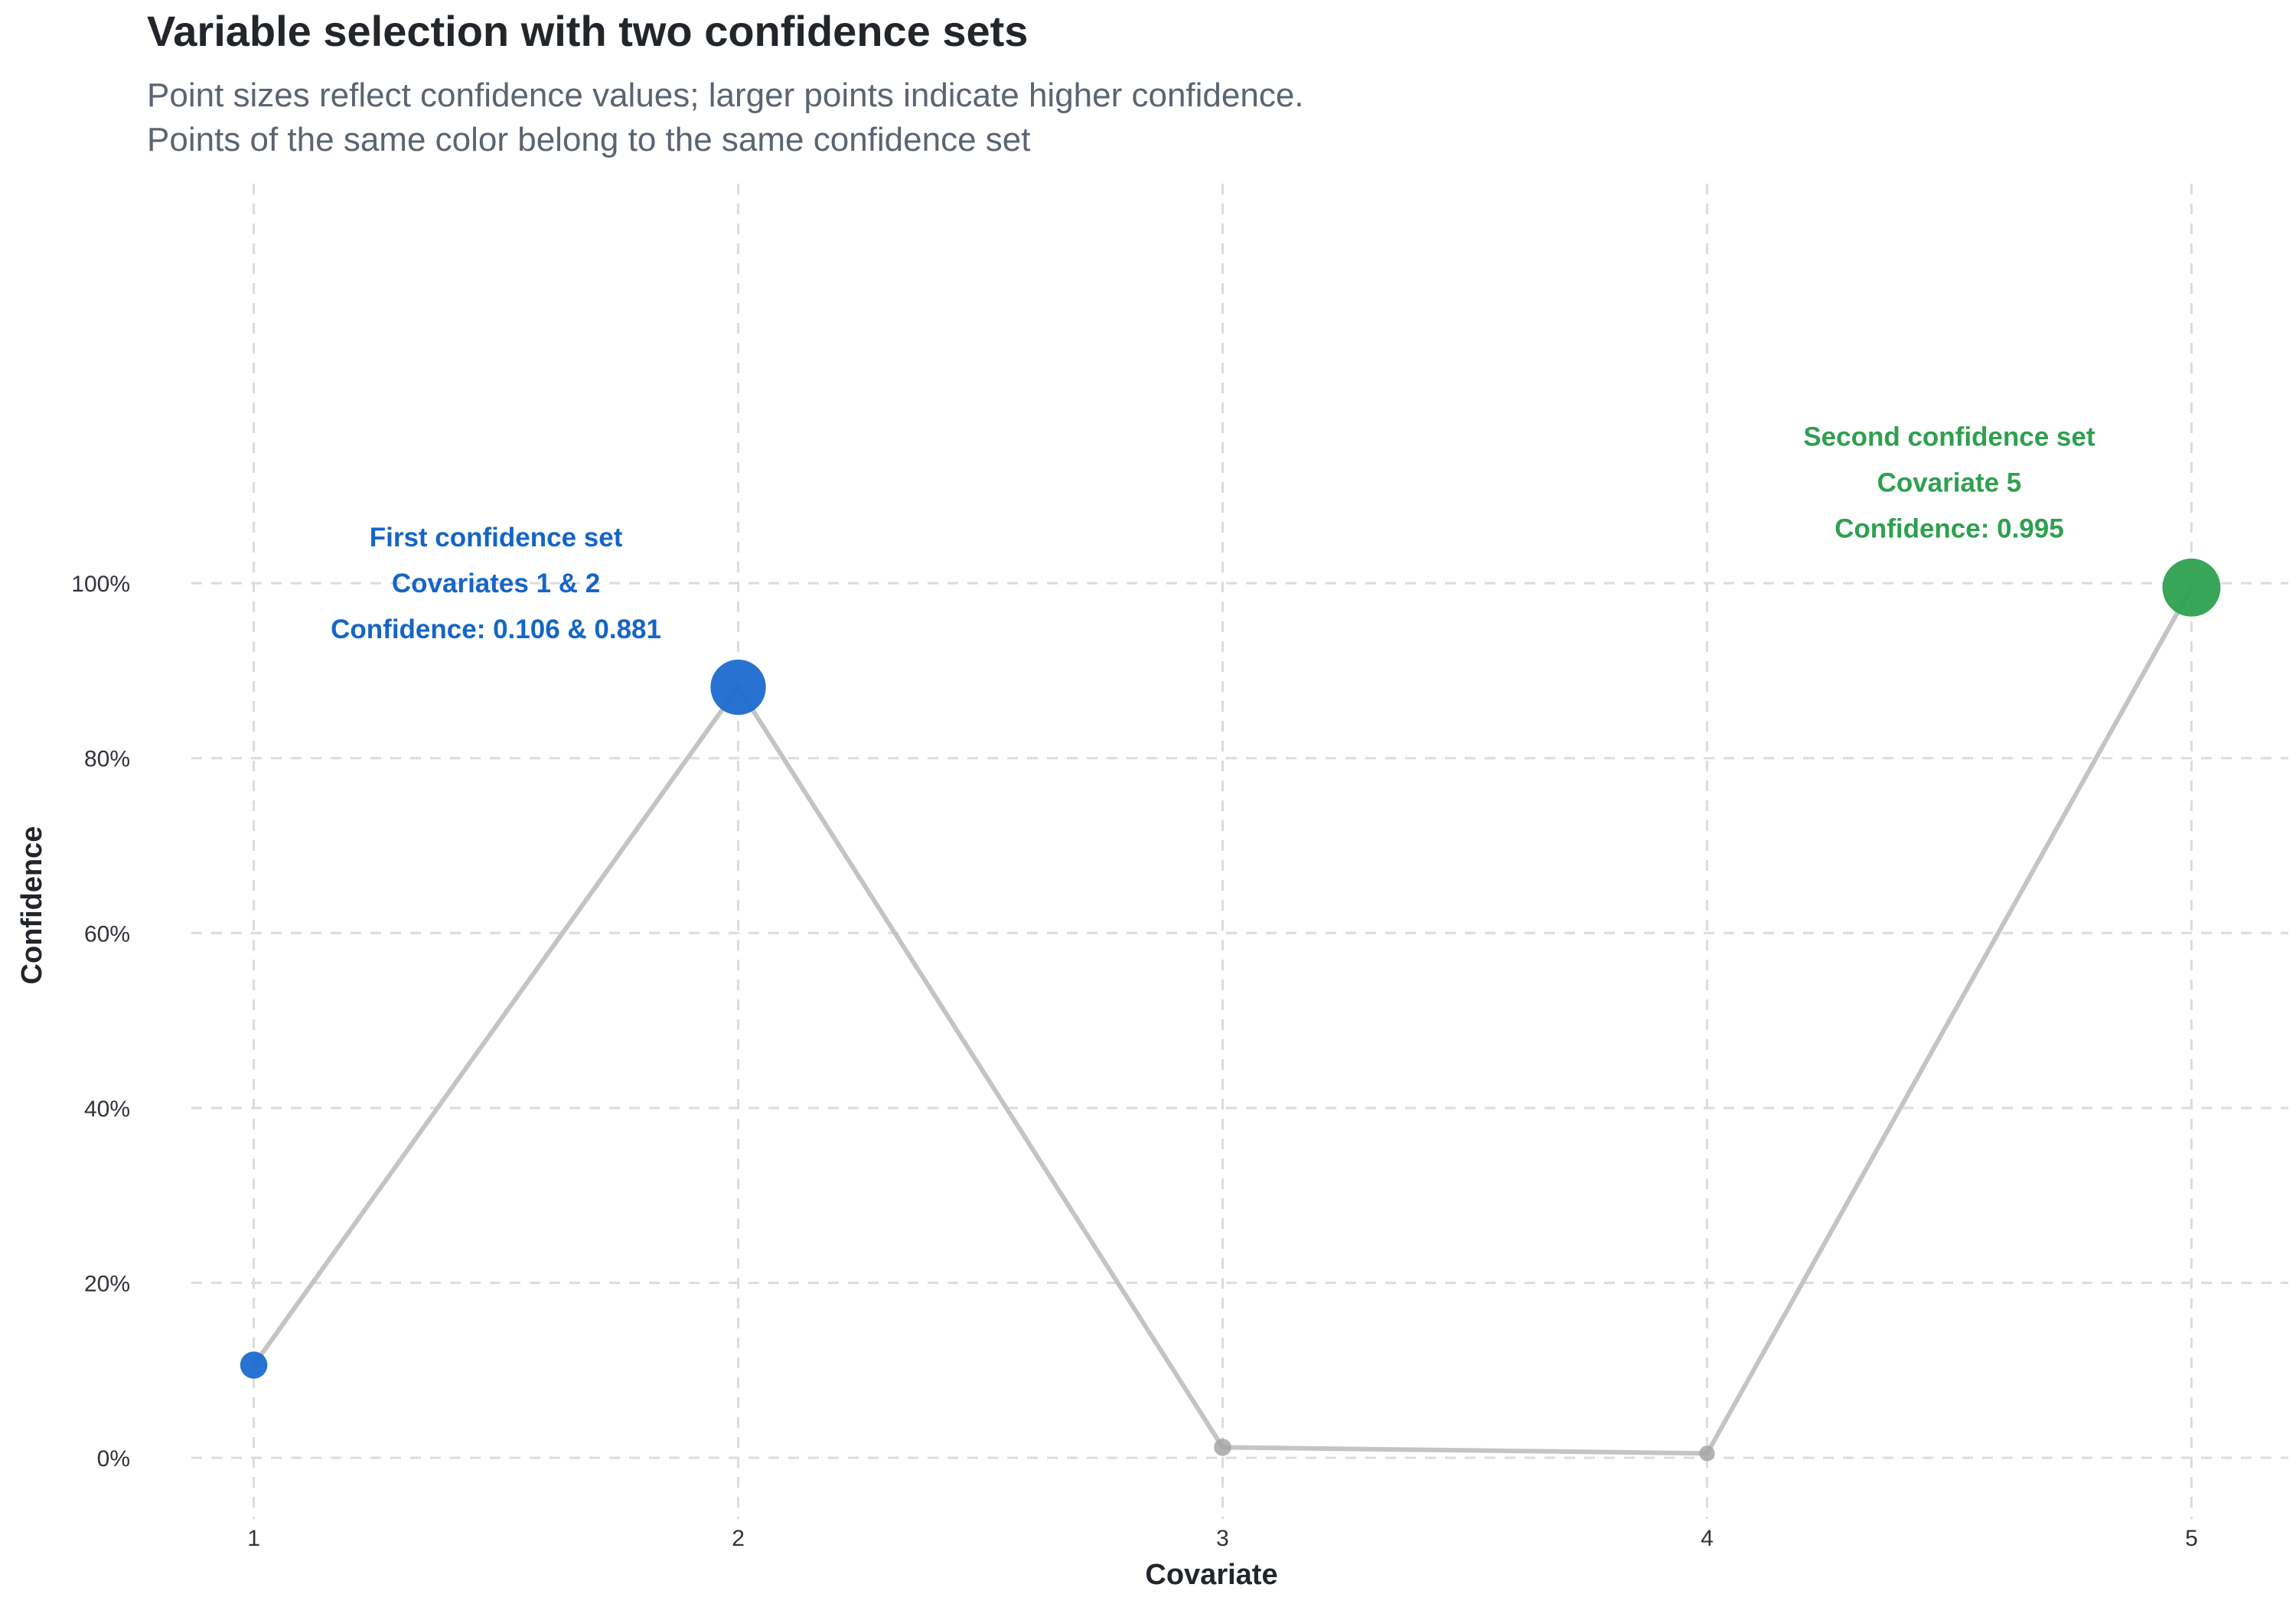 This screenshot has height=1607, width=2296. Describe the element at coordinates (107, 759) in the screenshot. I see `y-tick-label-4: 80%` at that location.